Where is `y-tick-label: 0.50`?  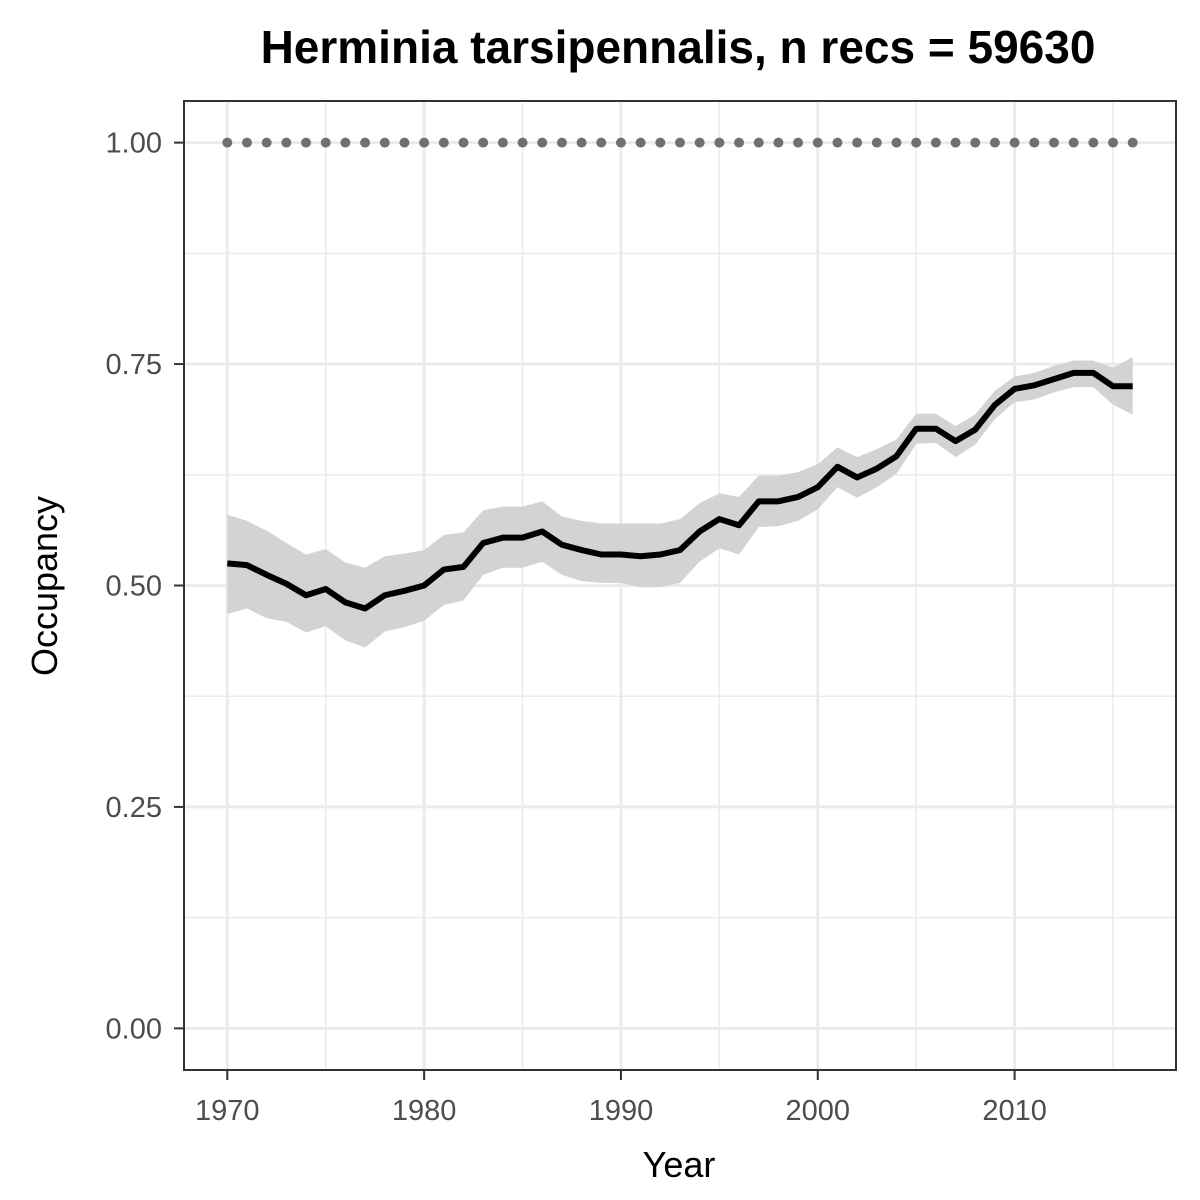 y-tick-label: 0.50 is located at coordinates (134, 587).